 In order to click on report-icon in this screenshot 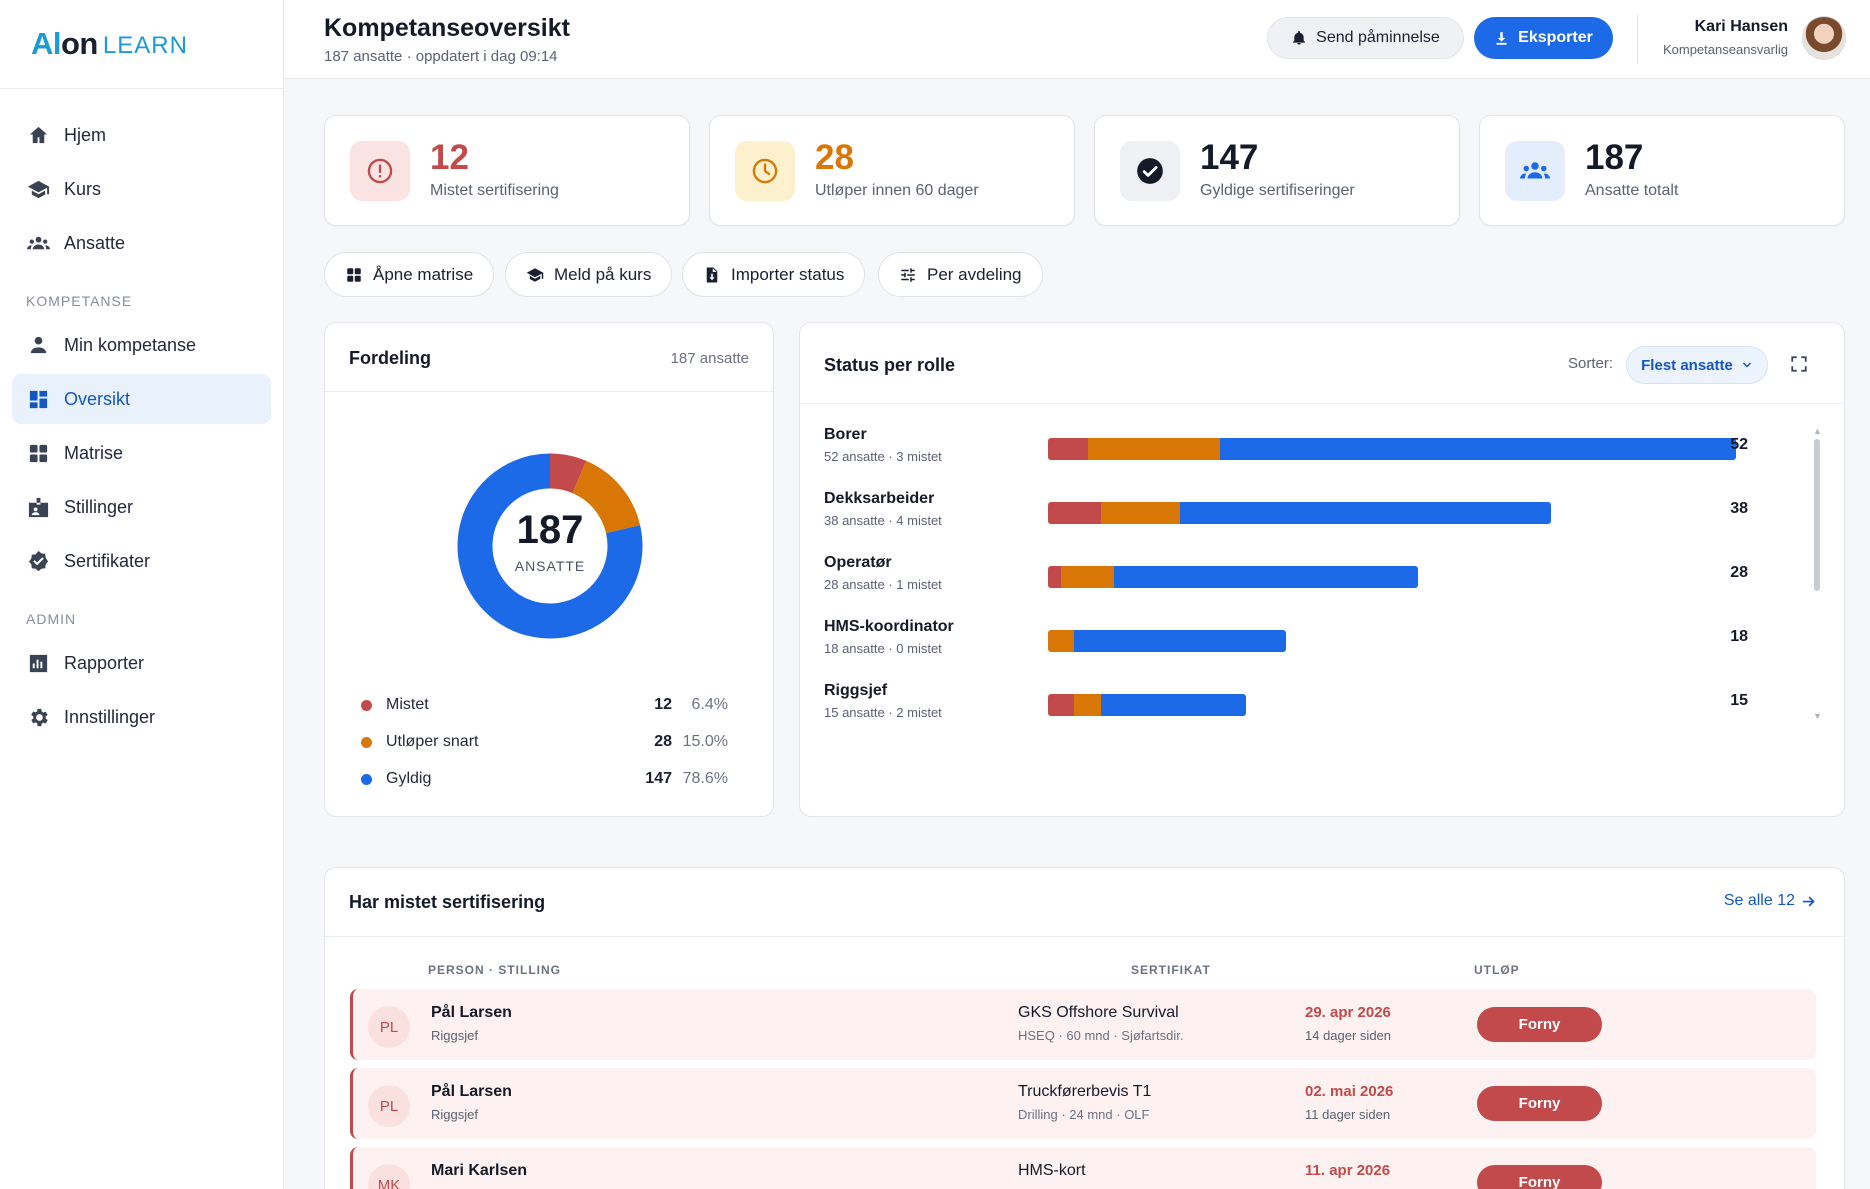, I will do `click(38, 663)`.